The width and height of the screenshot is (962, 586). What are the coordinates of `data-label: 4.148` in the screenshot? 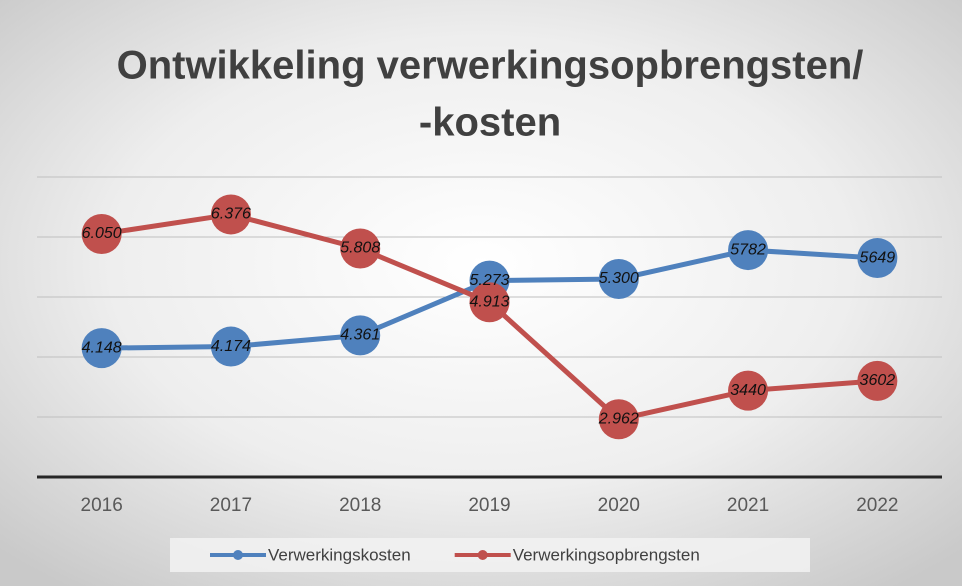 It's located at (102, 347).